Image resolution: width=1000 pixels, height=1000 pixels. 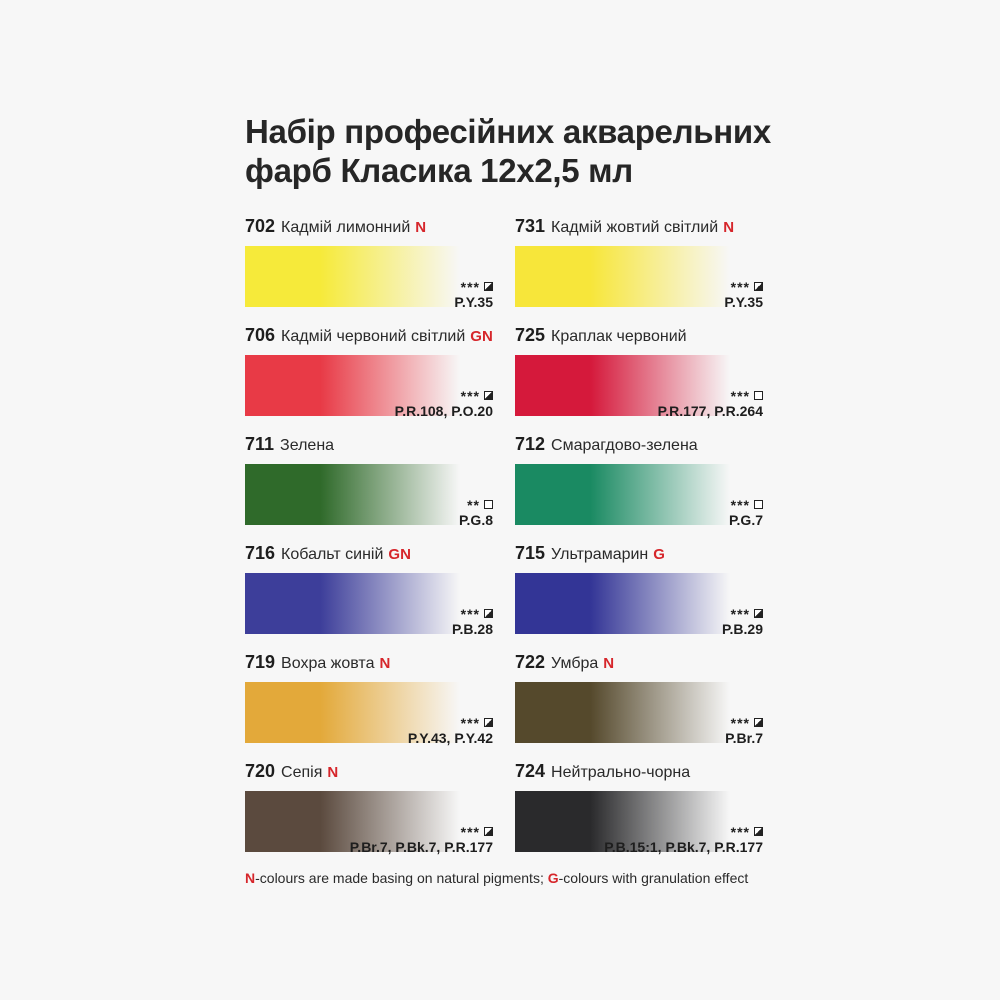 What do you see at coordinates (553, 878) in the screenshot?
I see `footnote-g-letter: G` at bounding box center [553, 878].